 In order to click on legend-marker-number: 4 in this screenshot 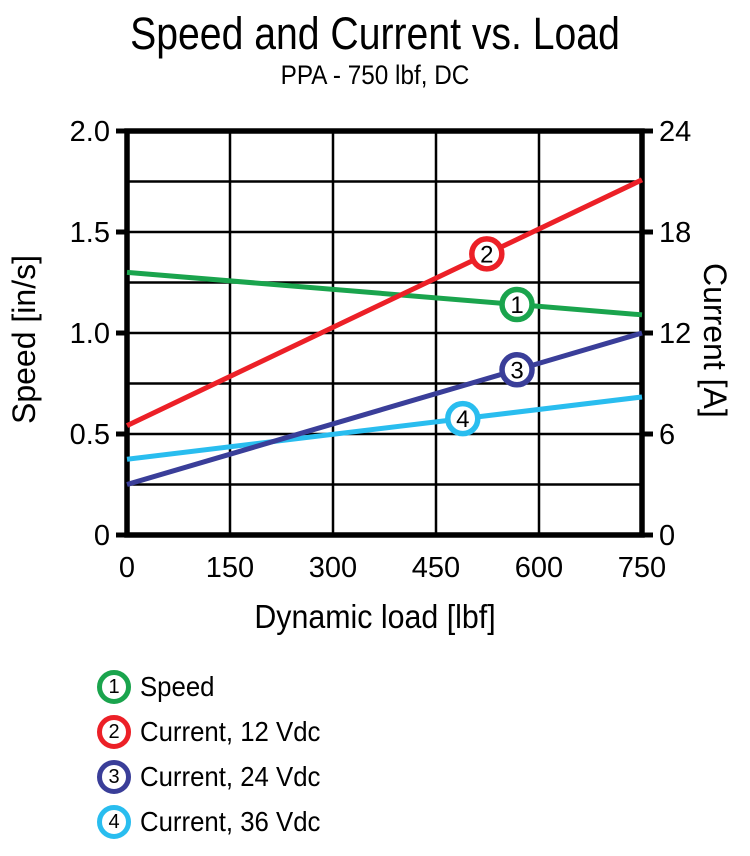, I will do `click(114, 822)`.